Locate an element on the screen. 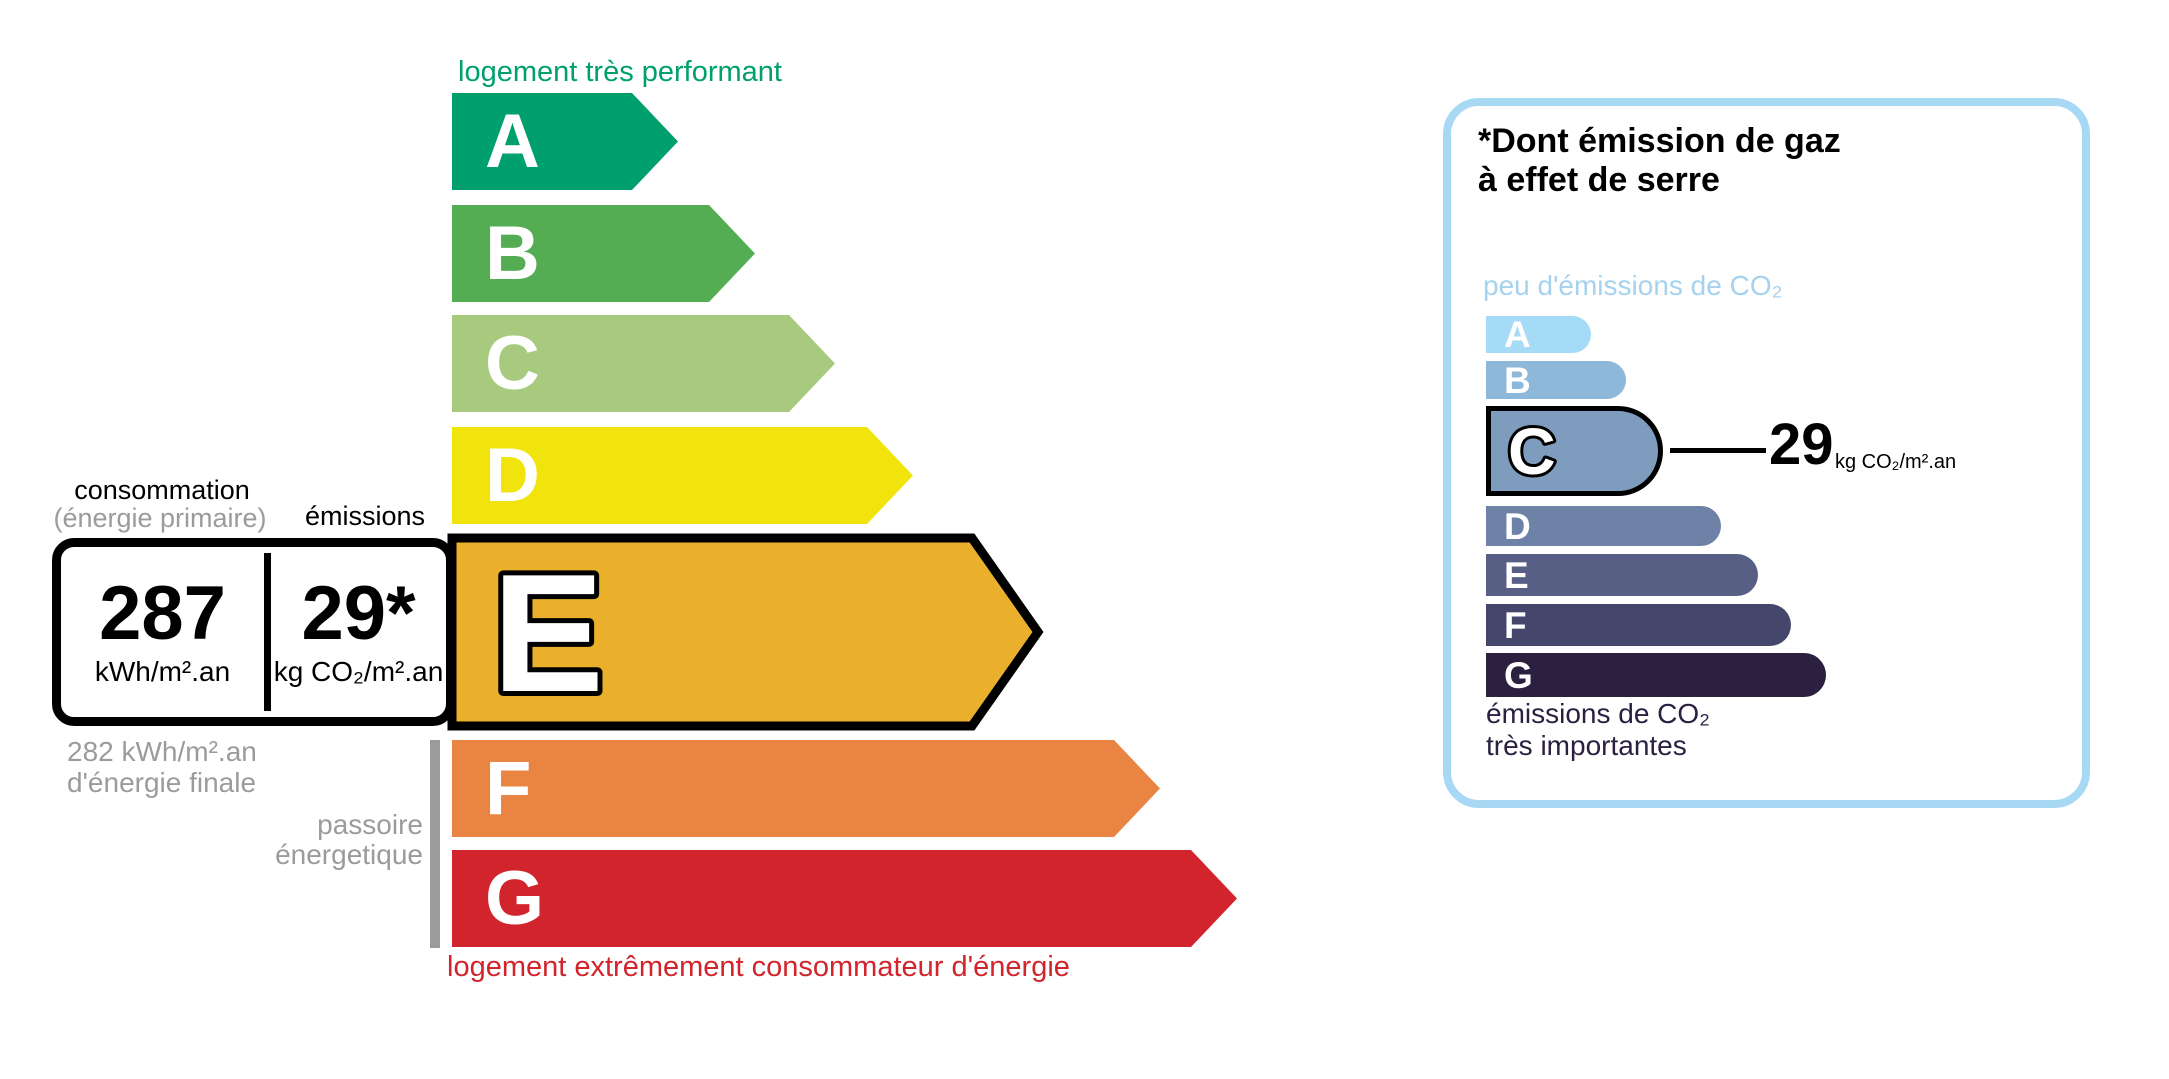 The width and height of the screenshot is (2169, 1079). energy-sieve-line2: énergetique is located at coordinates (349, 854).